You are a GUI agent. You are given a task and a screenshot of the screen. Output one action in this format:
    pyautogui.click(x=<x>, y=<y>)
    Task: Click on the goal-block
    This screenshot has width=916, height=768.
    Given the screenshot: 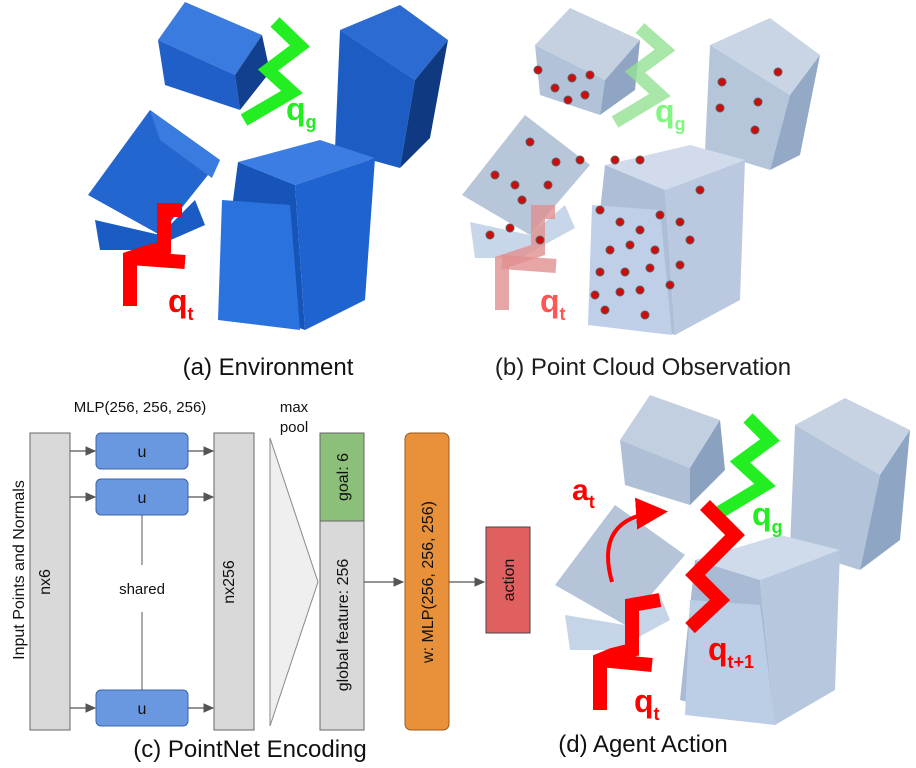 What is the action you would take?
    pyautogui.click(x=342, y=477)
    